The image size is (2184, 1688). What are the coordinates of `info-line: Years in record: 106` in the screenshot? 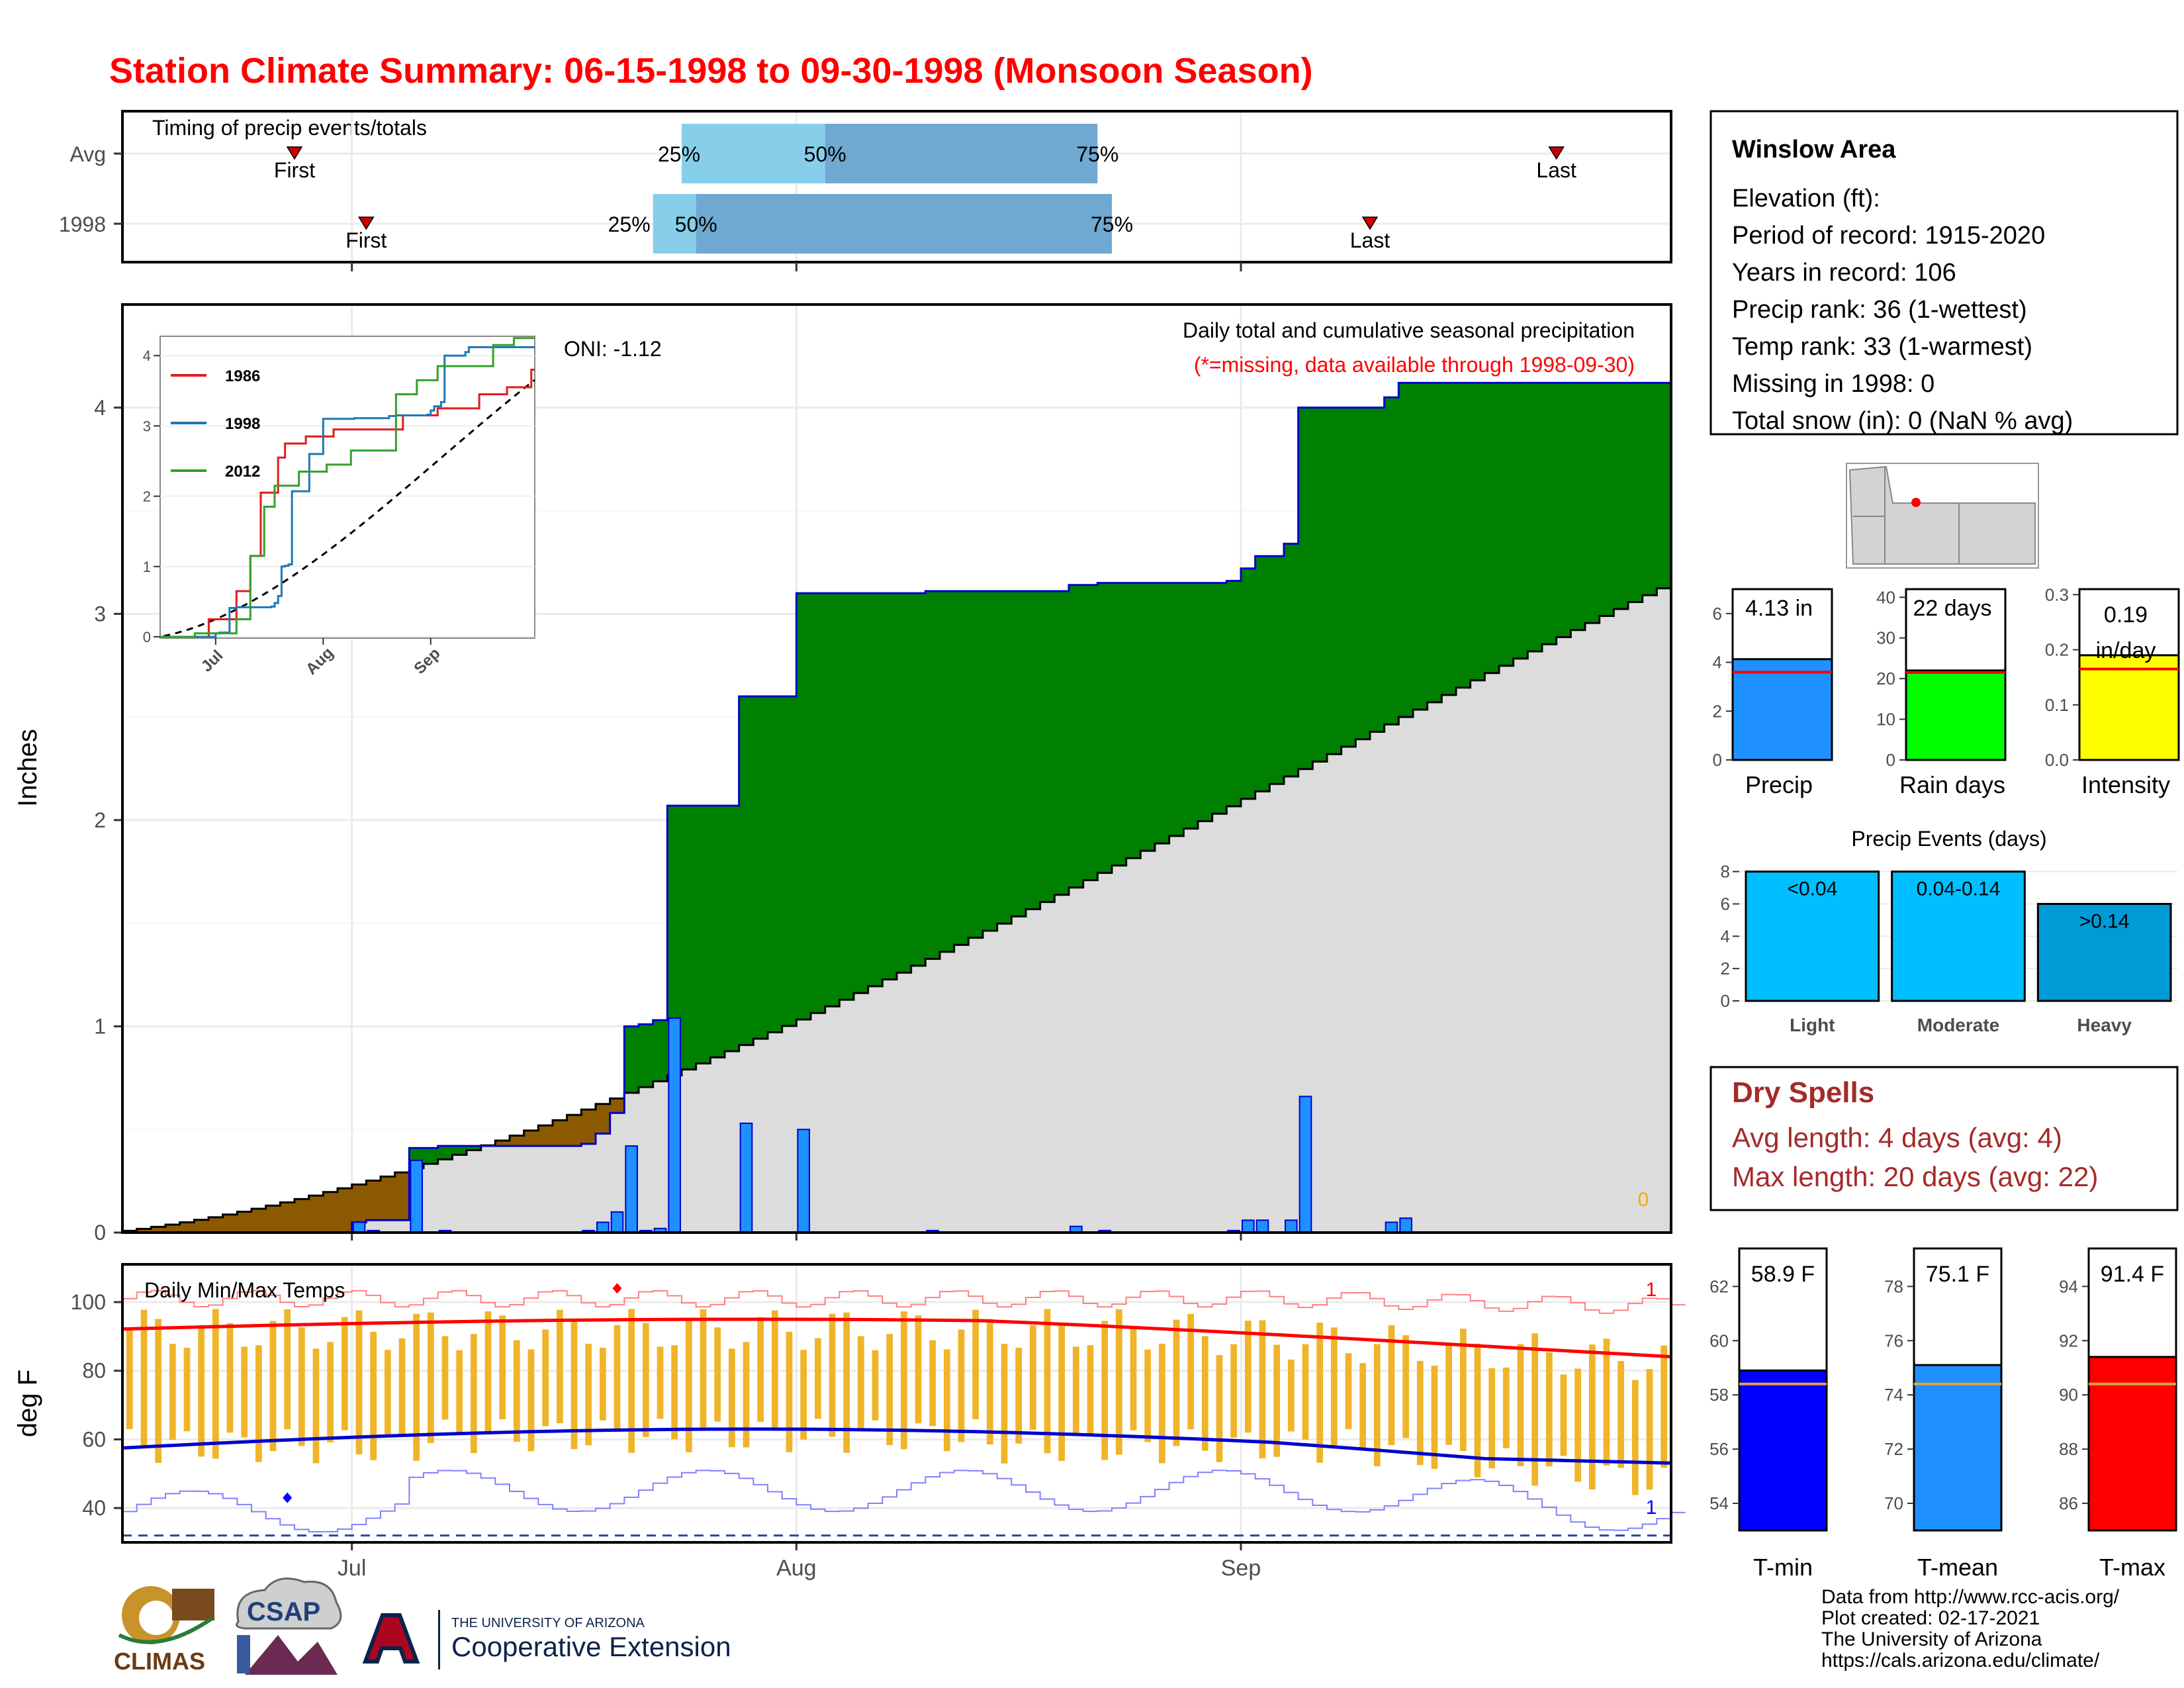 It's located at (1844, 273).